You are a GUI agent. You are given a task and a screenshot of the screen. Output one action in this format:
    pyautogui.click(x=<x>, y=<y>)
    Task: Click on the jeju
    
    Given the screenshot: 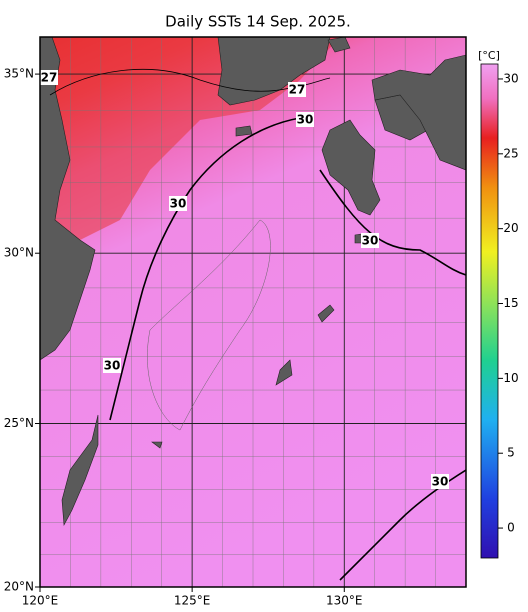 What is the action you would take?
    pyautogui.click(x=244, y=131)
    